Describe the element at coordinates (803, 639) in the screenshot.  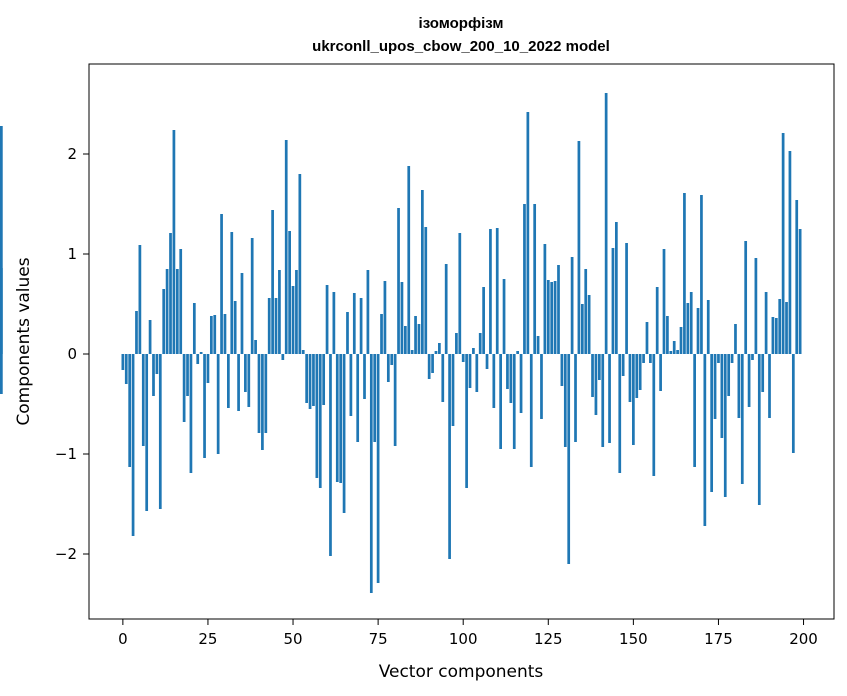
I see `x-tick-label-200: 200` at that location.